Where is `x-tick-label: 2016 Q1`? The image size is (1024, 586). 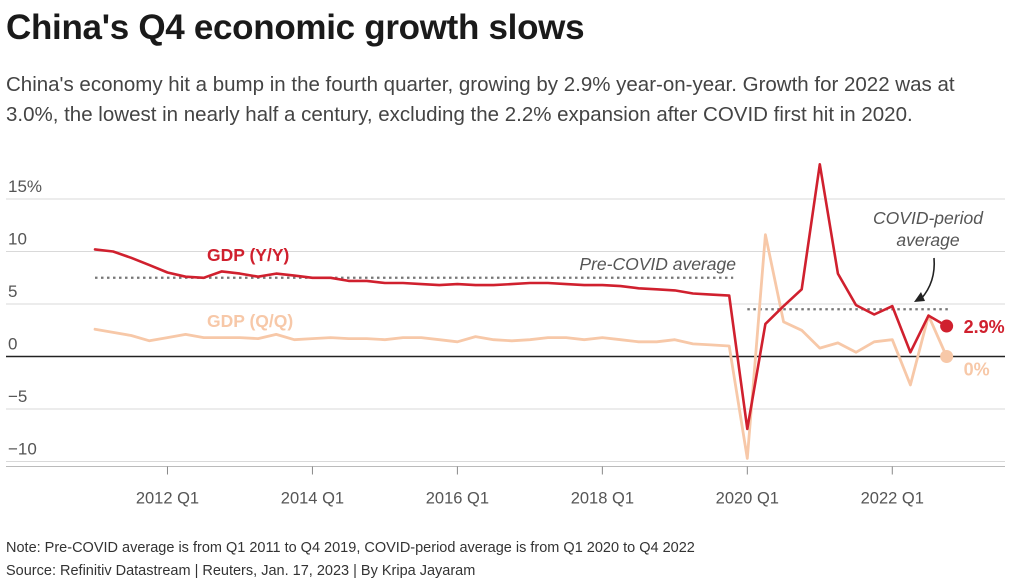
x-tick-label: 2016 Q1 is located at coordinates (457, 499).